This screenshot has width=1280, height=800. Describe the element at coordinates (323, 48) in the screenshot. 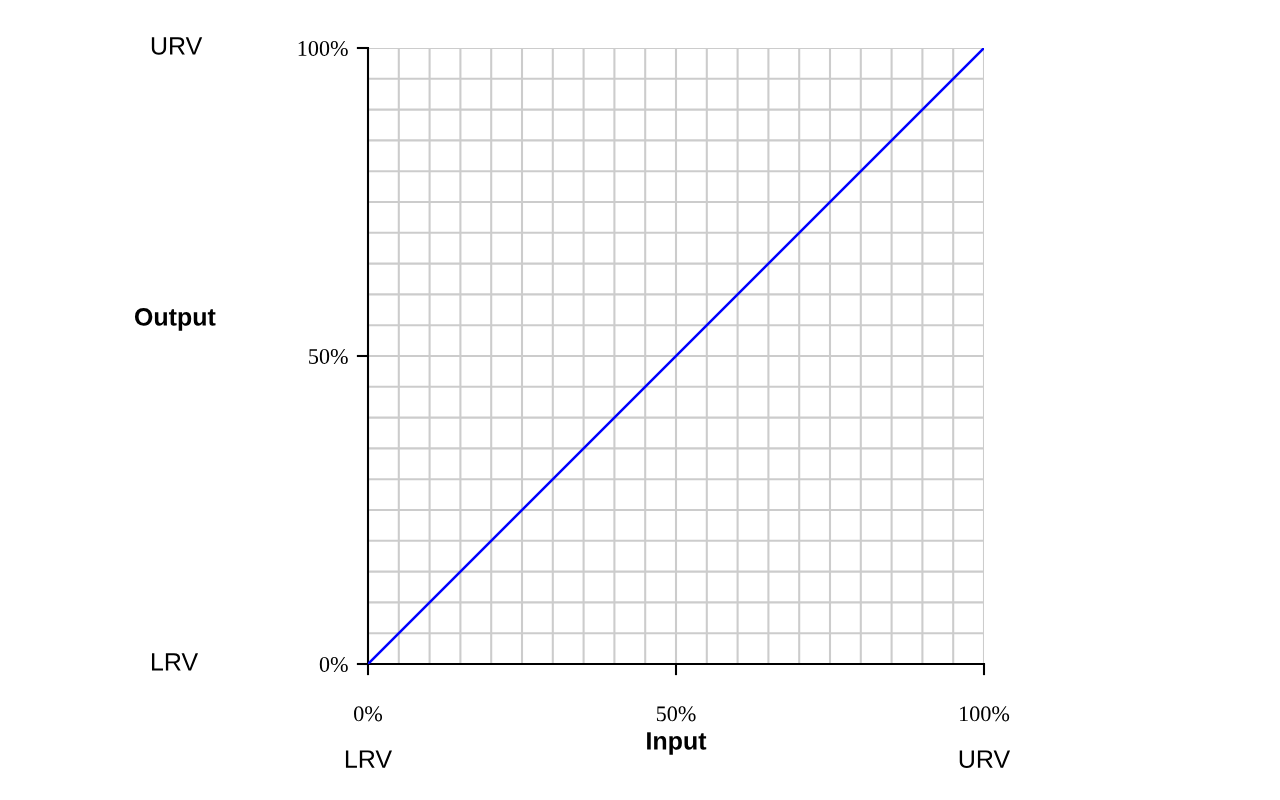

I see `y-tick-label: 100%` at that location.